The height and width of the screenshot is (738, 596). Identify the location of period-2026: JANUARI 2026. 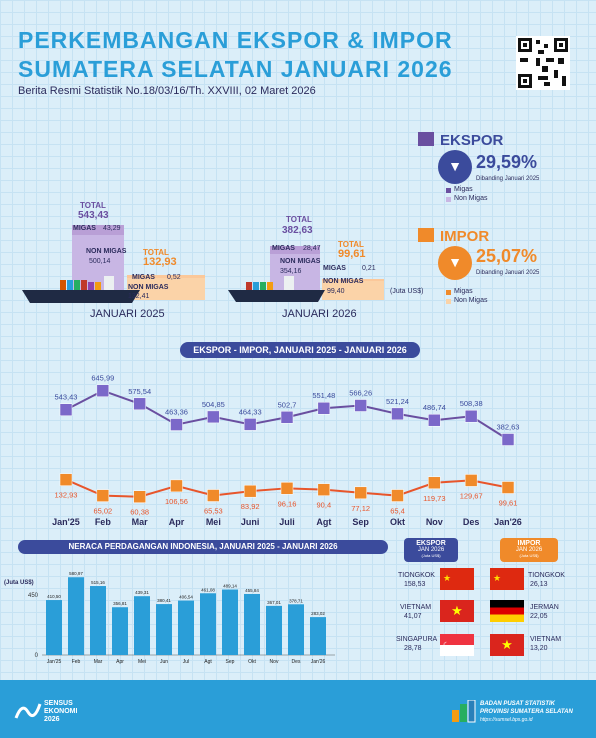
(319, 314).